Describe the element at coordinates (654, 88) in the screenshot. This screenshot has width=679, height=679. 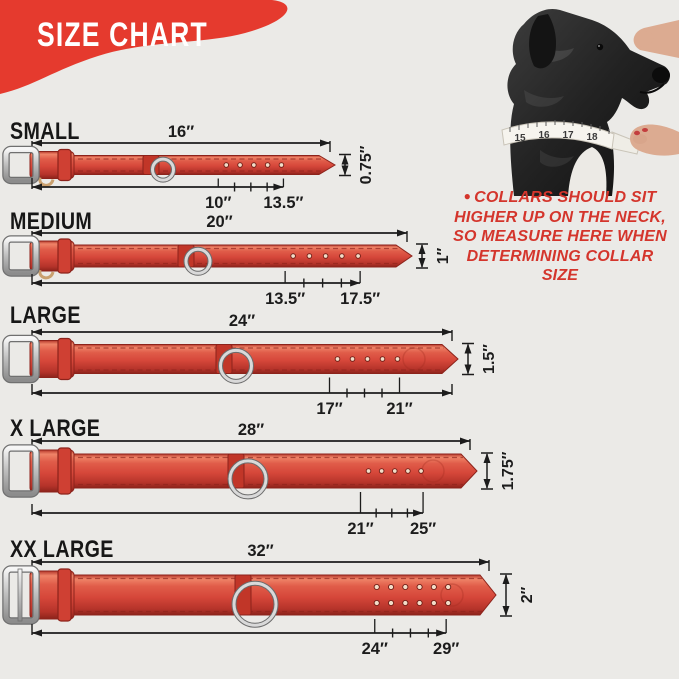
I see `person-hands` at that location.